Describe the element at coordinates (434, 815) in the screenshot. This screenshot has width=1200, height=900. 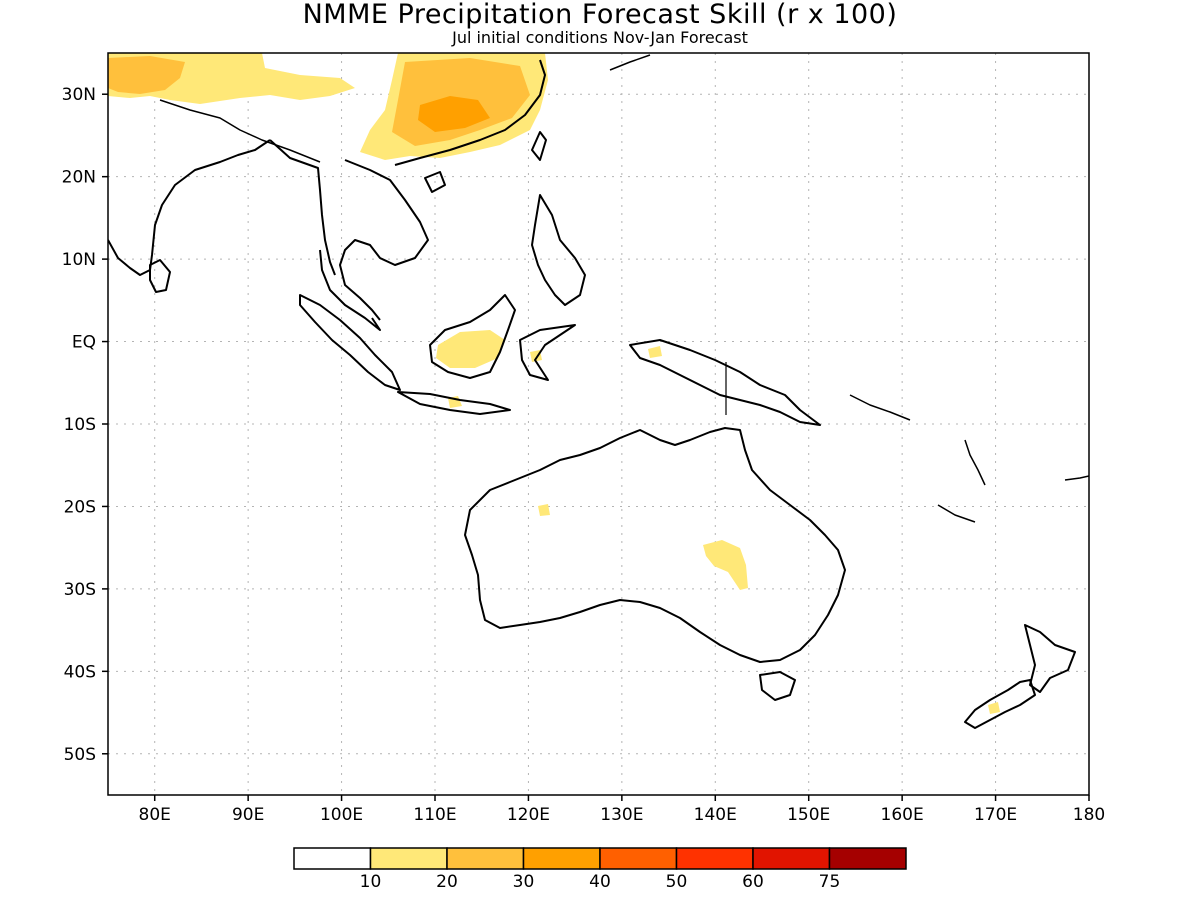
I see `lon-tick-label: 110E` at that location.